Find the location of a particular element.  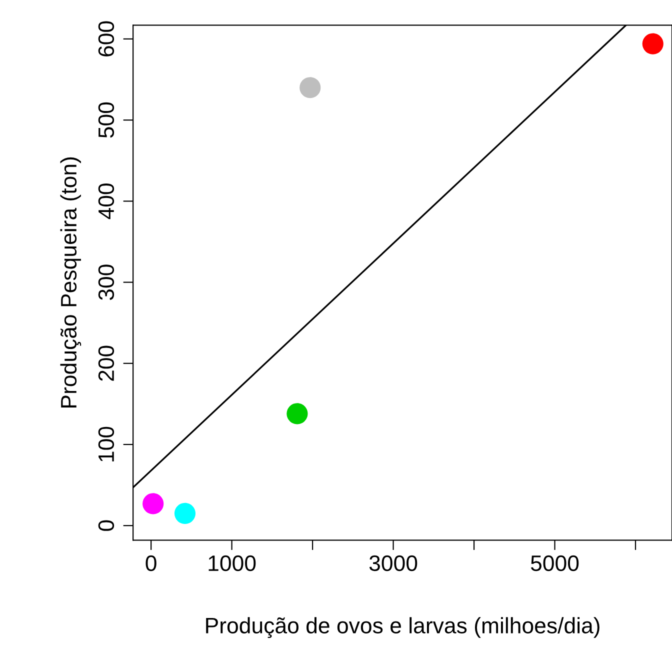

y-tick-label: 300 is located at coordinates (106, 282).